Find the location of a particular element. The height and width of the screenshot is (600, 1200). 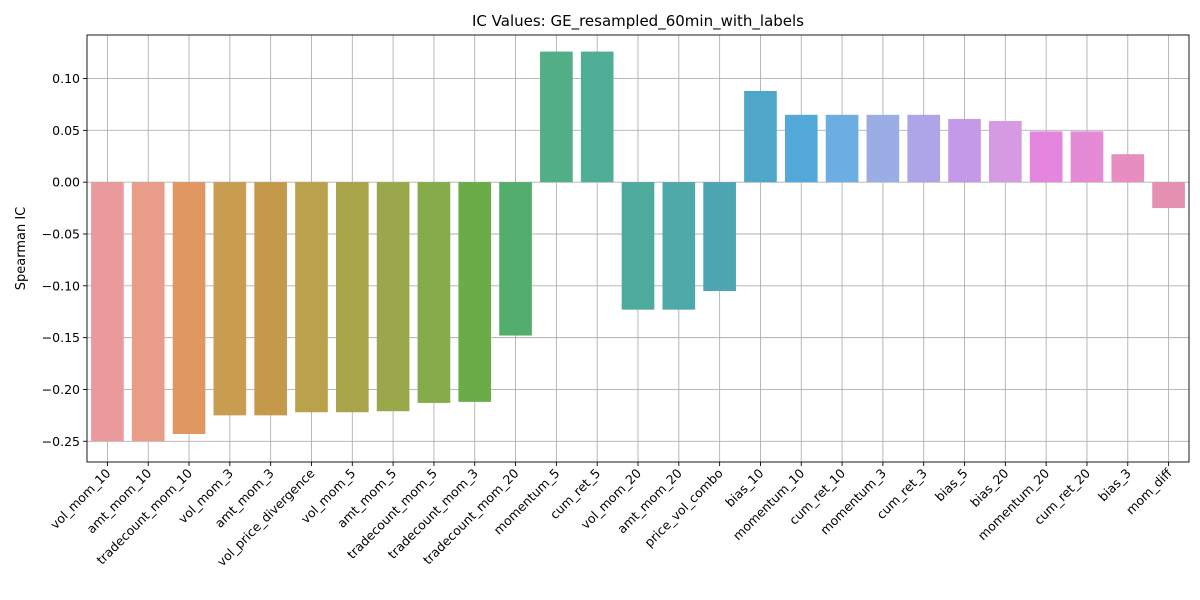

y-tick-label: 0.05 is located at coordinates (66, 130).